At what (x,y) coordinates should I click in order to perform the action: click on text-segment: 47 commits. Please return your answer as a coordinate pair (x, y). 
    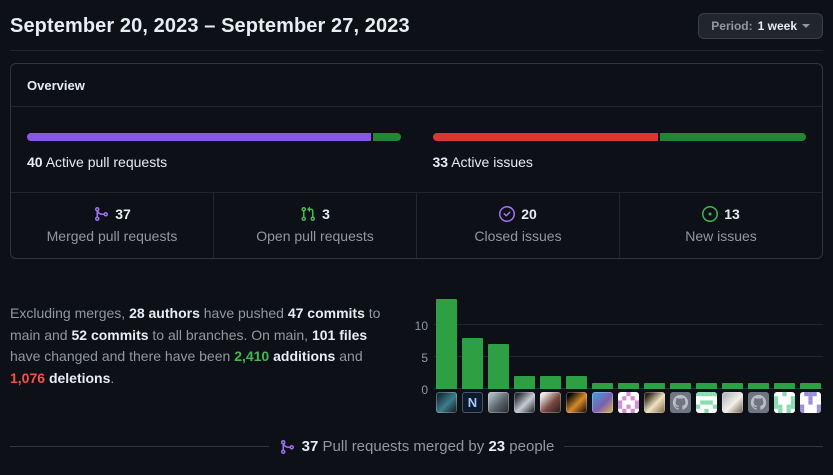
    Looking at the image, I should click on (326, 313).